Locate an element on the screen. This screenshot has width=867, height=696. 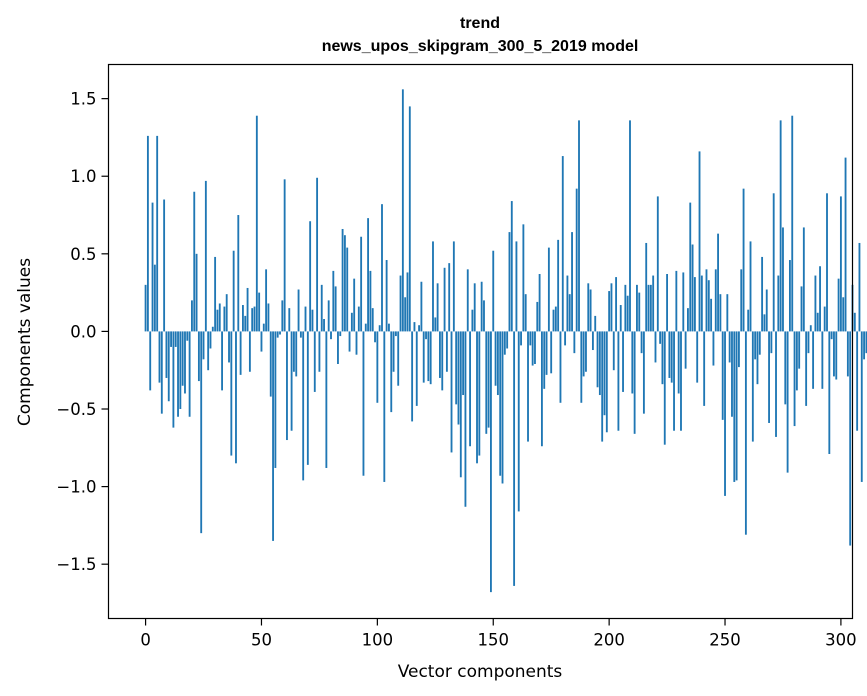
y-tick-label: −0.5 is located at coordinates (76, 409).